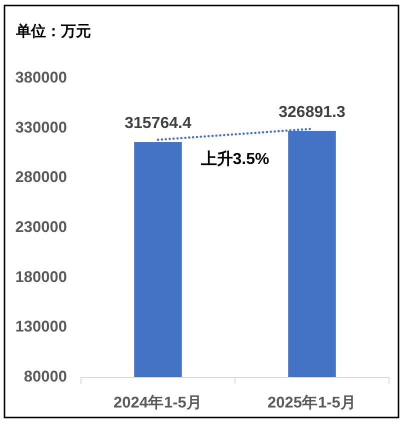  What do you see at coordinates (41, 78) in the screenshot?
I see `y-tick-label: 380000` at bounding box center [41, 78].